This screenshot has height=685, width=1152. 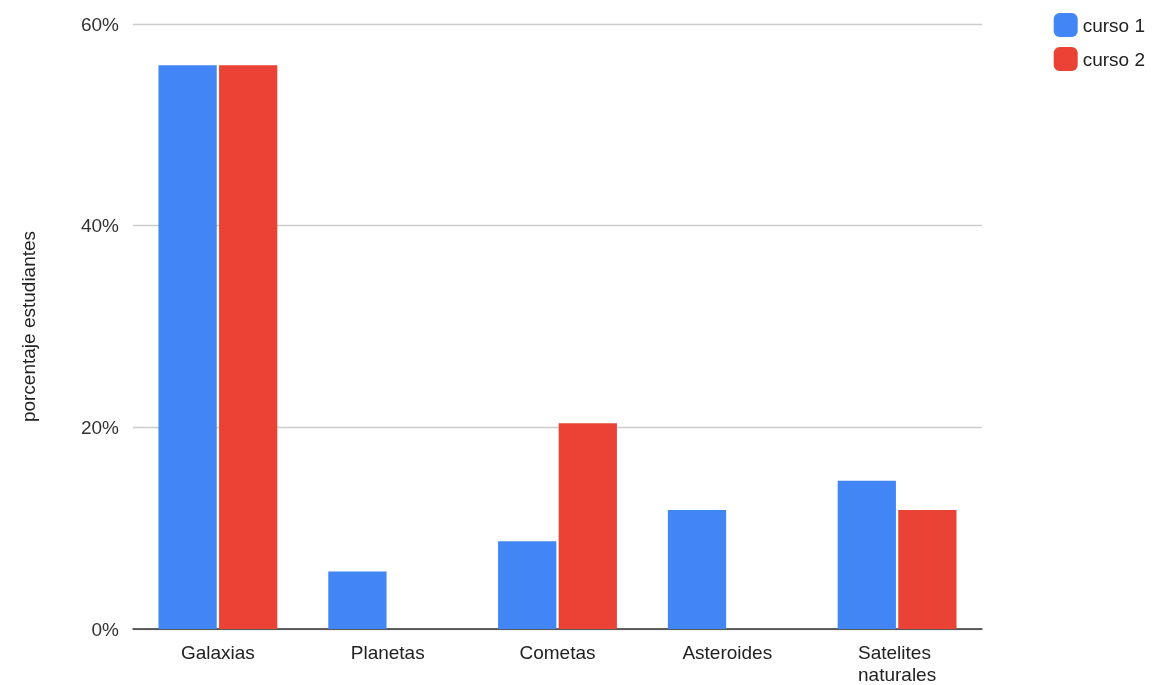 What do you see at coordinates (217, 652) in the screenshot?
I see `x-tick-label: Galaxias` at bounding box center [217, 652].